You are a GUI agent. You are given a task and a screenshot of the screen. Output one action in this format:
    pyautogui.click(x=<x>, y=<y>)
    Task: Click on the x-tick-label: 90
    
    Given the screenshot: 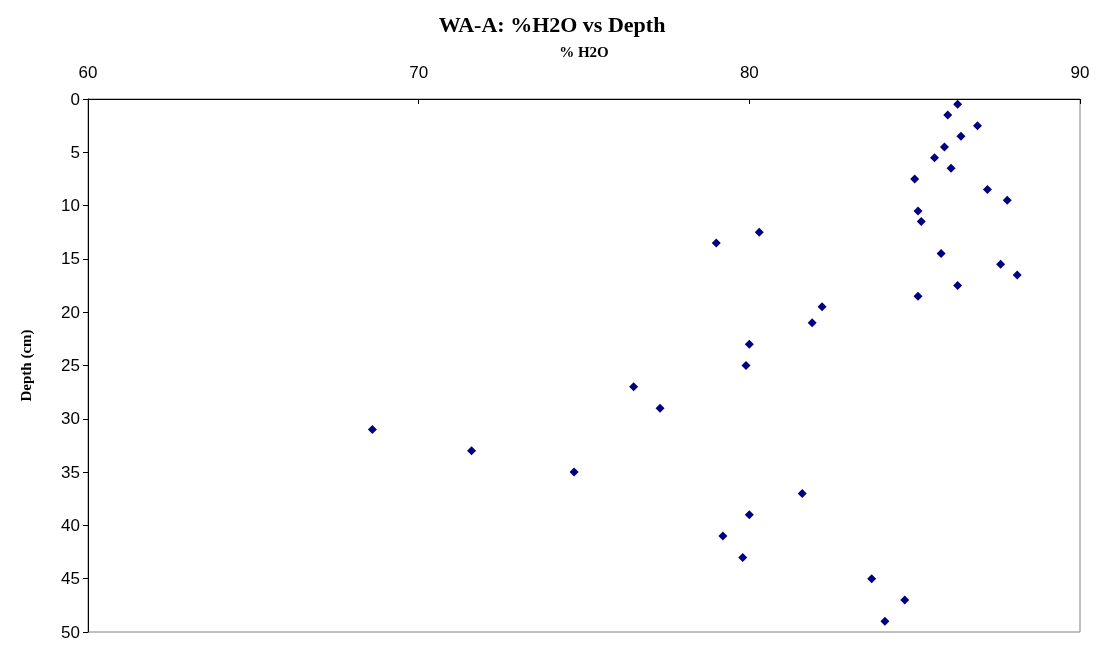 What is the action you would take?
    pyautogui.click(x=1080, y=72)
    